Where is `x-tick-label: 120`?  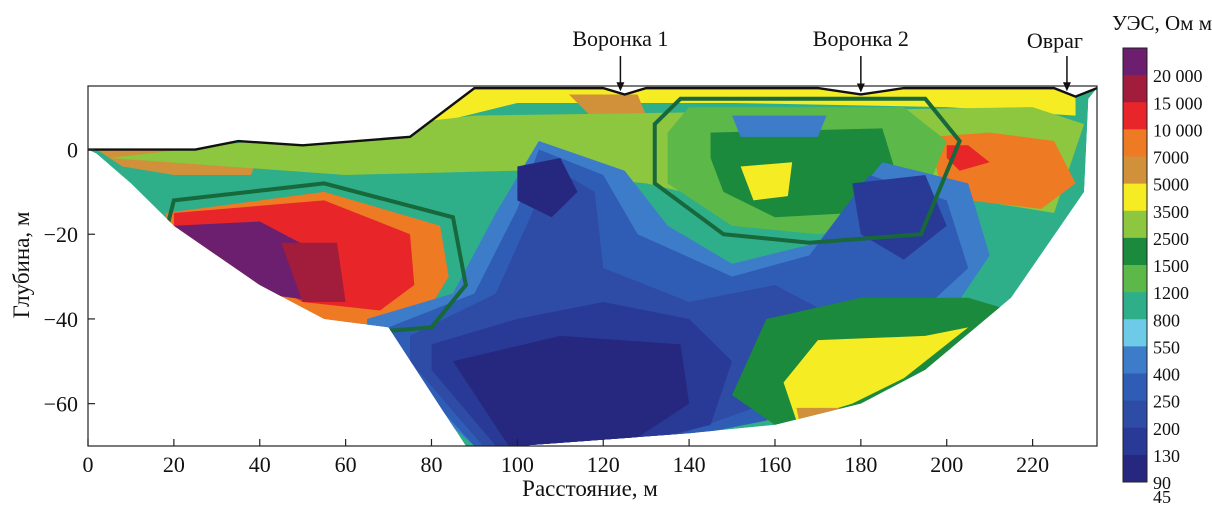
x-tick-label: 120 is located at coordinates (603, 464).